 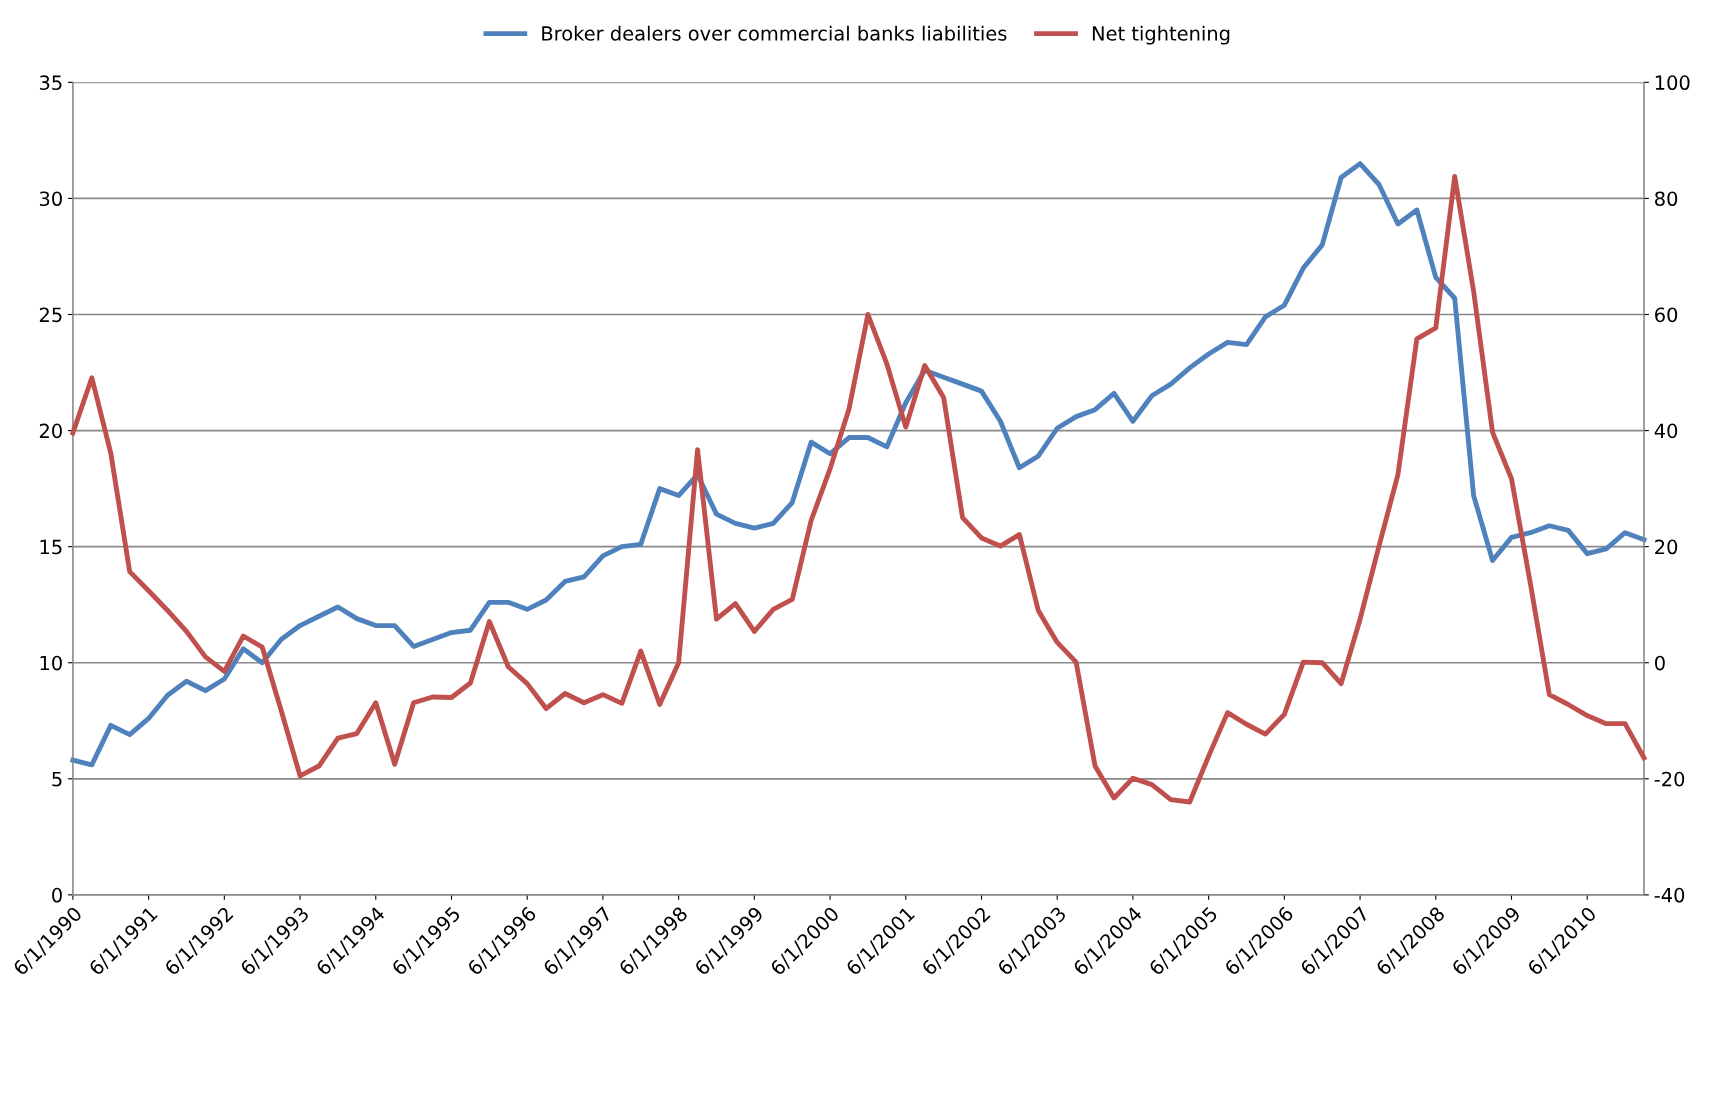 I want to click on y2-tick-label: -20, so click(x=1669, y=779).